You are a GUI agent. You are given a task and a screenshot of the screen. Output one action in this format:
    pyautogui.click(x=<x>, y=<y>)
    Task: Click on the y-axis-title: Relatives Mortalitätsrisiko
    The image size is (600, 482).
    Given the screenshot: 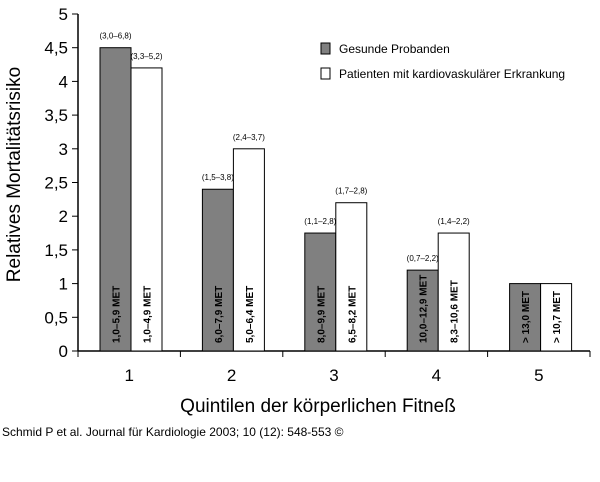 What is the action you would take?
    pyautogui.click(x=14, y=174)
    